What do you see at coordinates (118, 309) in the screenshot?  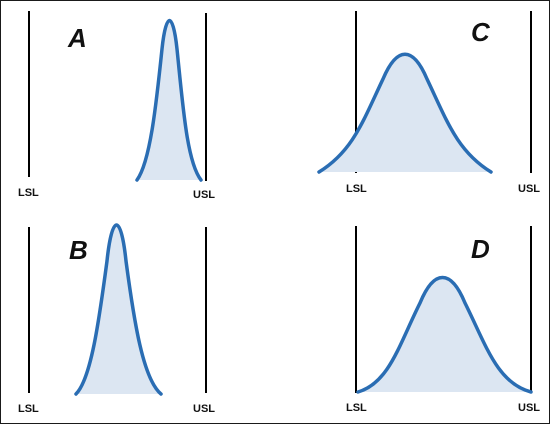 I see `panel-b-distribution-curve` at bounding box center [118, 309].